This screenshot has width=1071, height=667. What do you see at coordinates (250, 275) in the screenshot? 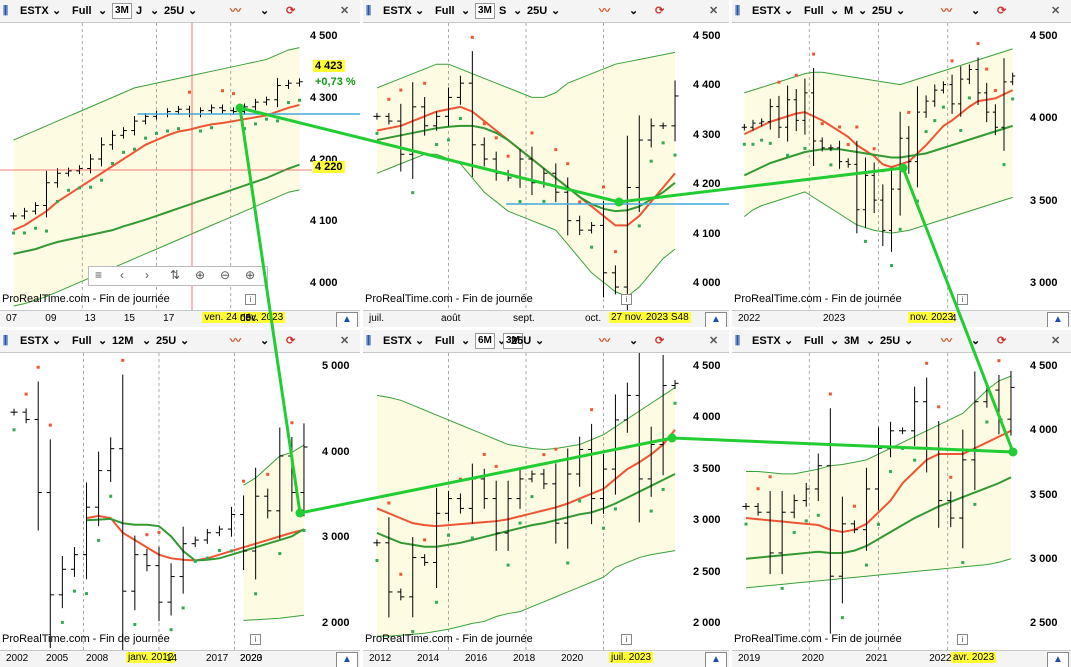
I see `zoom-in-icon: ⊕` at bounding box center [250, 275].